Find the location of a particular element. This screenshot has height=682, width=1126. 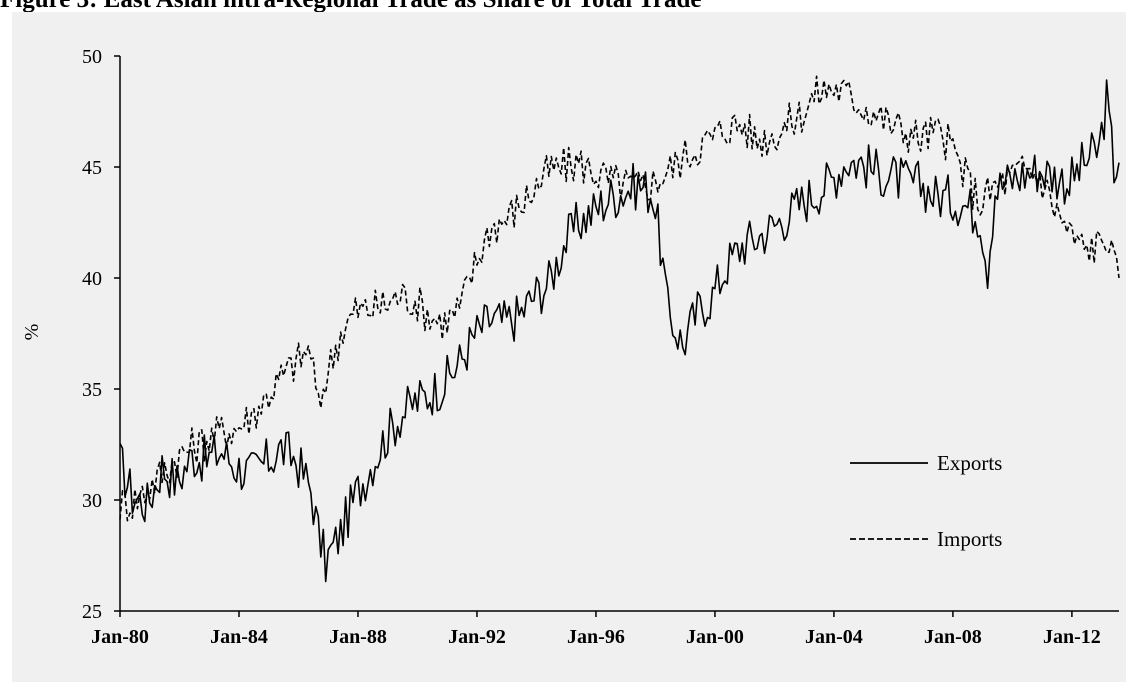

y-tick-label: 40 is located at coordinates (92, 279).